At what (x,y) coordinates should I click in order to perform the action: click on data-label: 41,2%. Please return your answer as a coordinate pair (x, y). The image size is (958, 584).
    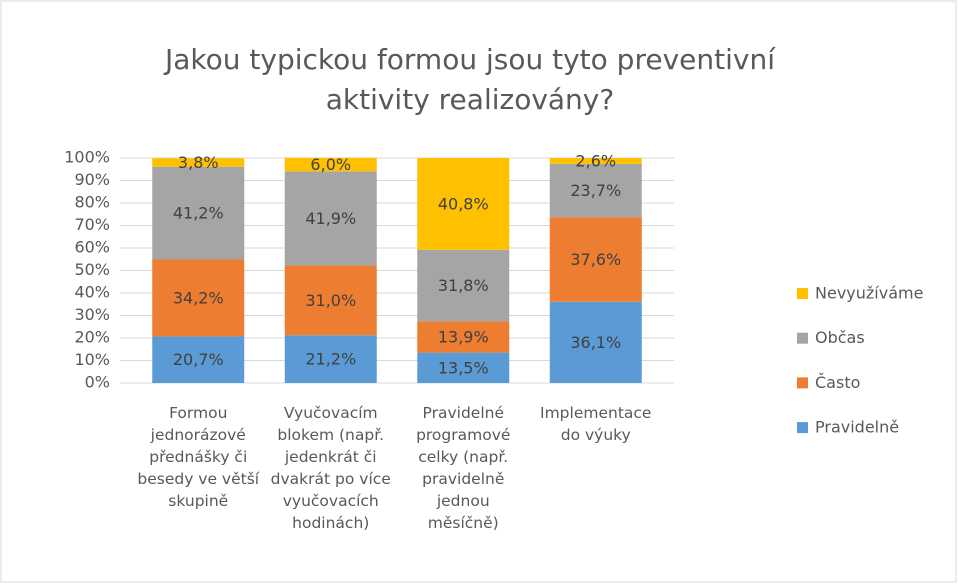
    Looking at the image, I should click on (198, 213).